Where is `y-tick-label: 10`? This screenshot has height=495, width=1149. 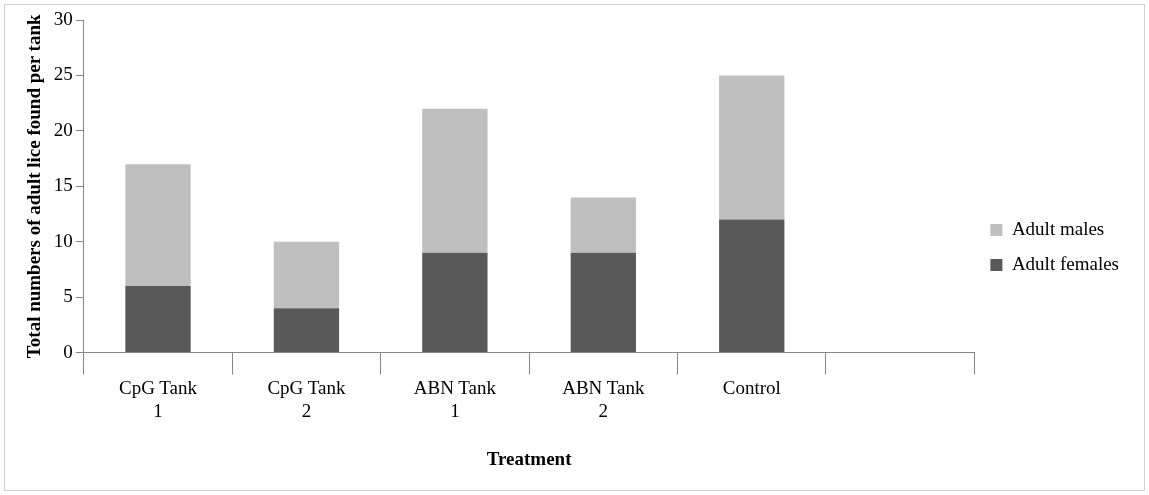
y-tick-label: 10 is located at coordinates (63, 240).